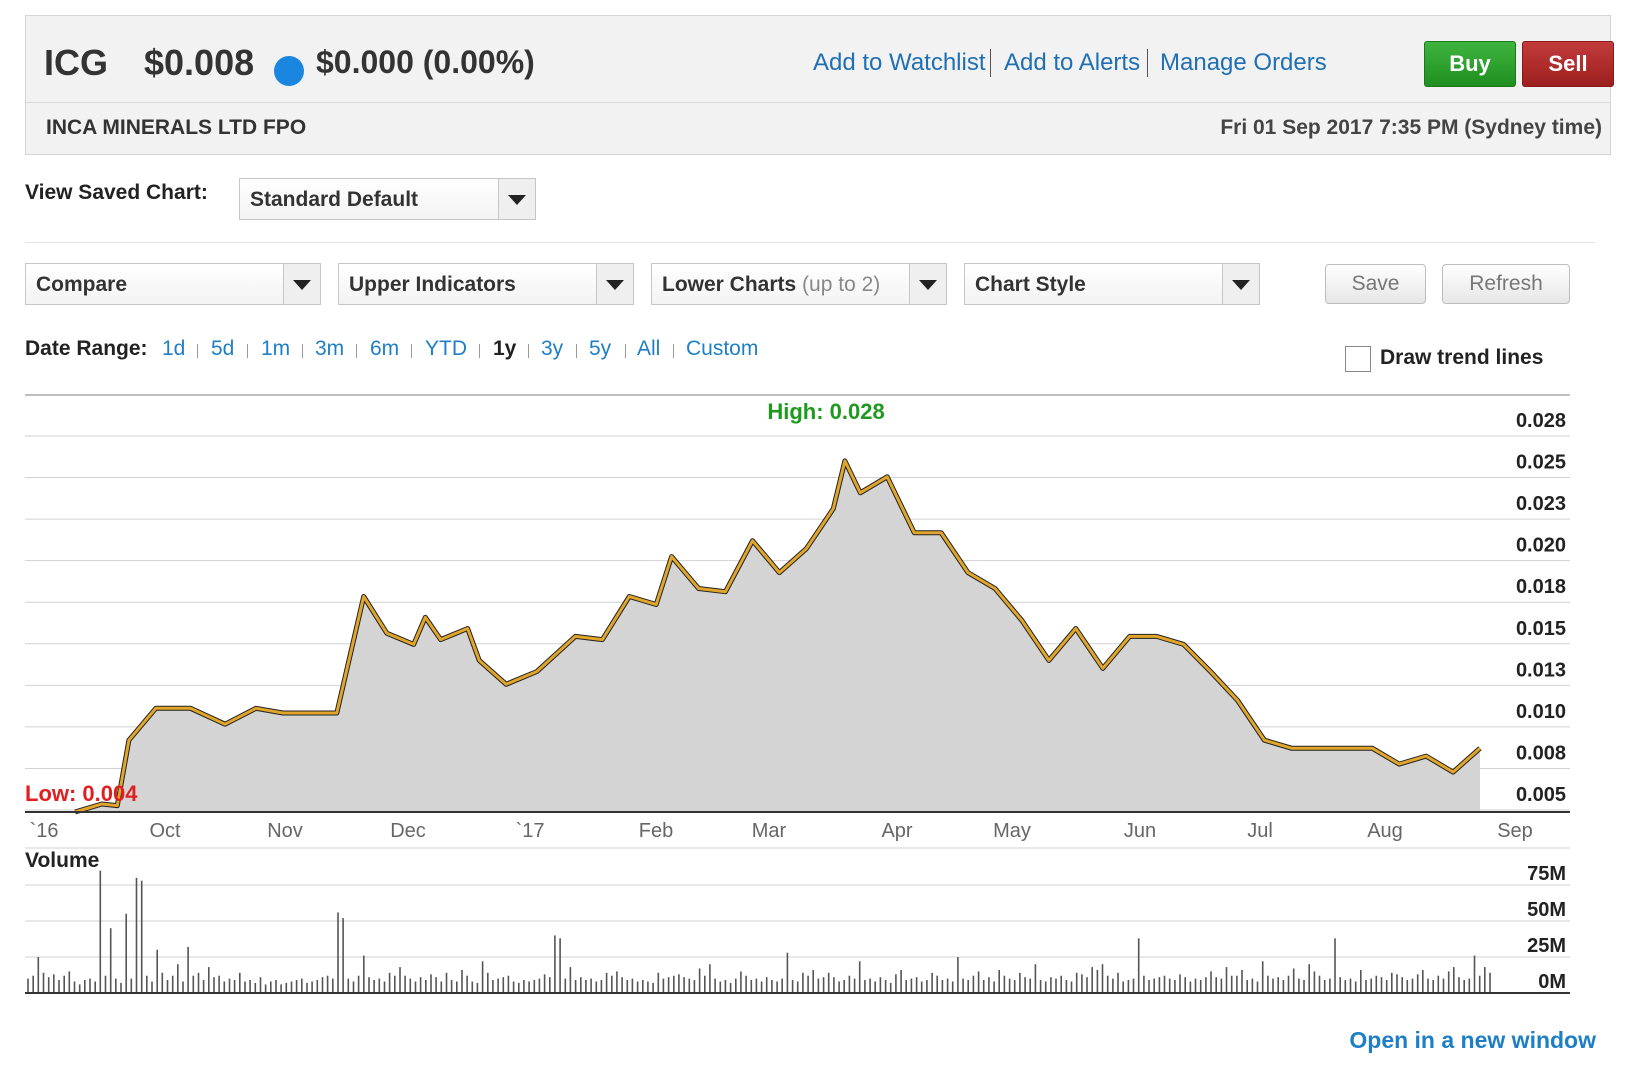  What do you see at coordinates (1546, 946) in the screenshot?
I see `volume-tick-label: 25M` at bounding box center [1546, 946].